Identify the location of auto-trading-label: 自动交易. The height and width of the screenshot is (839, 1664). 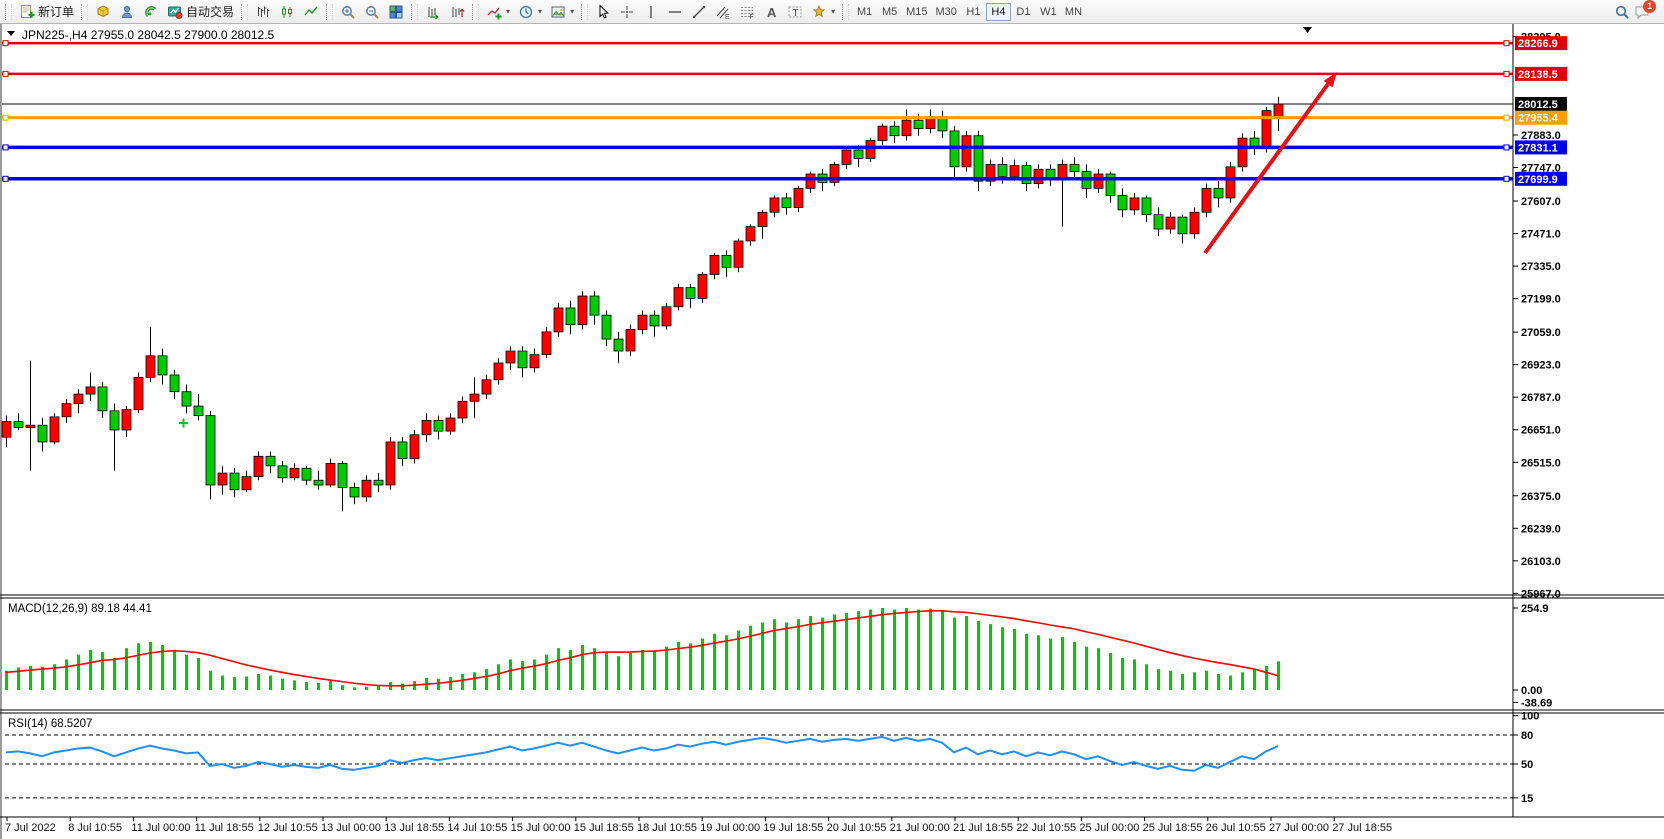
(210, 12).